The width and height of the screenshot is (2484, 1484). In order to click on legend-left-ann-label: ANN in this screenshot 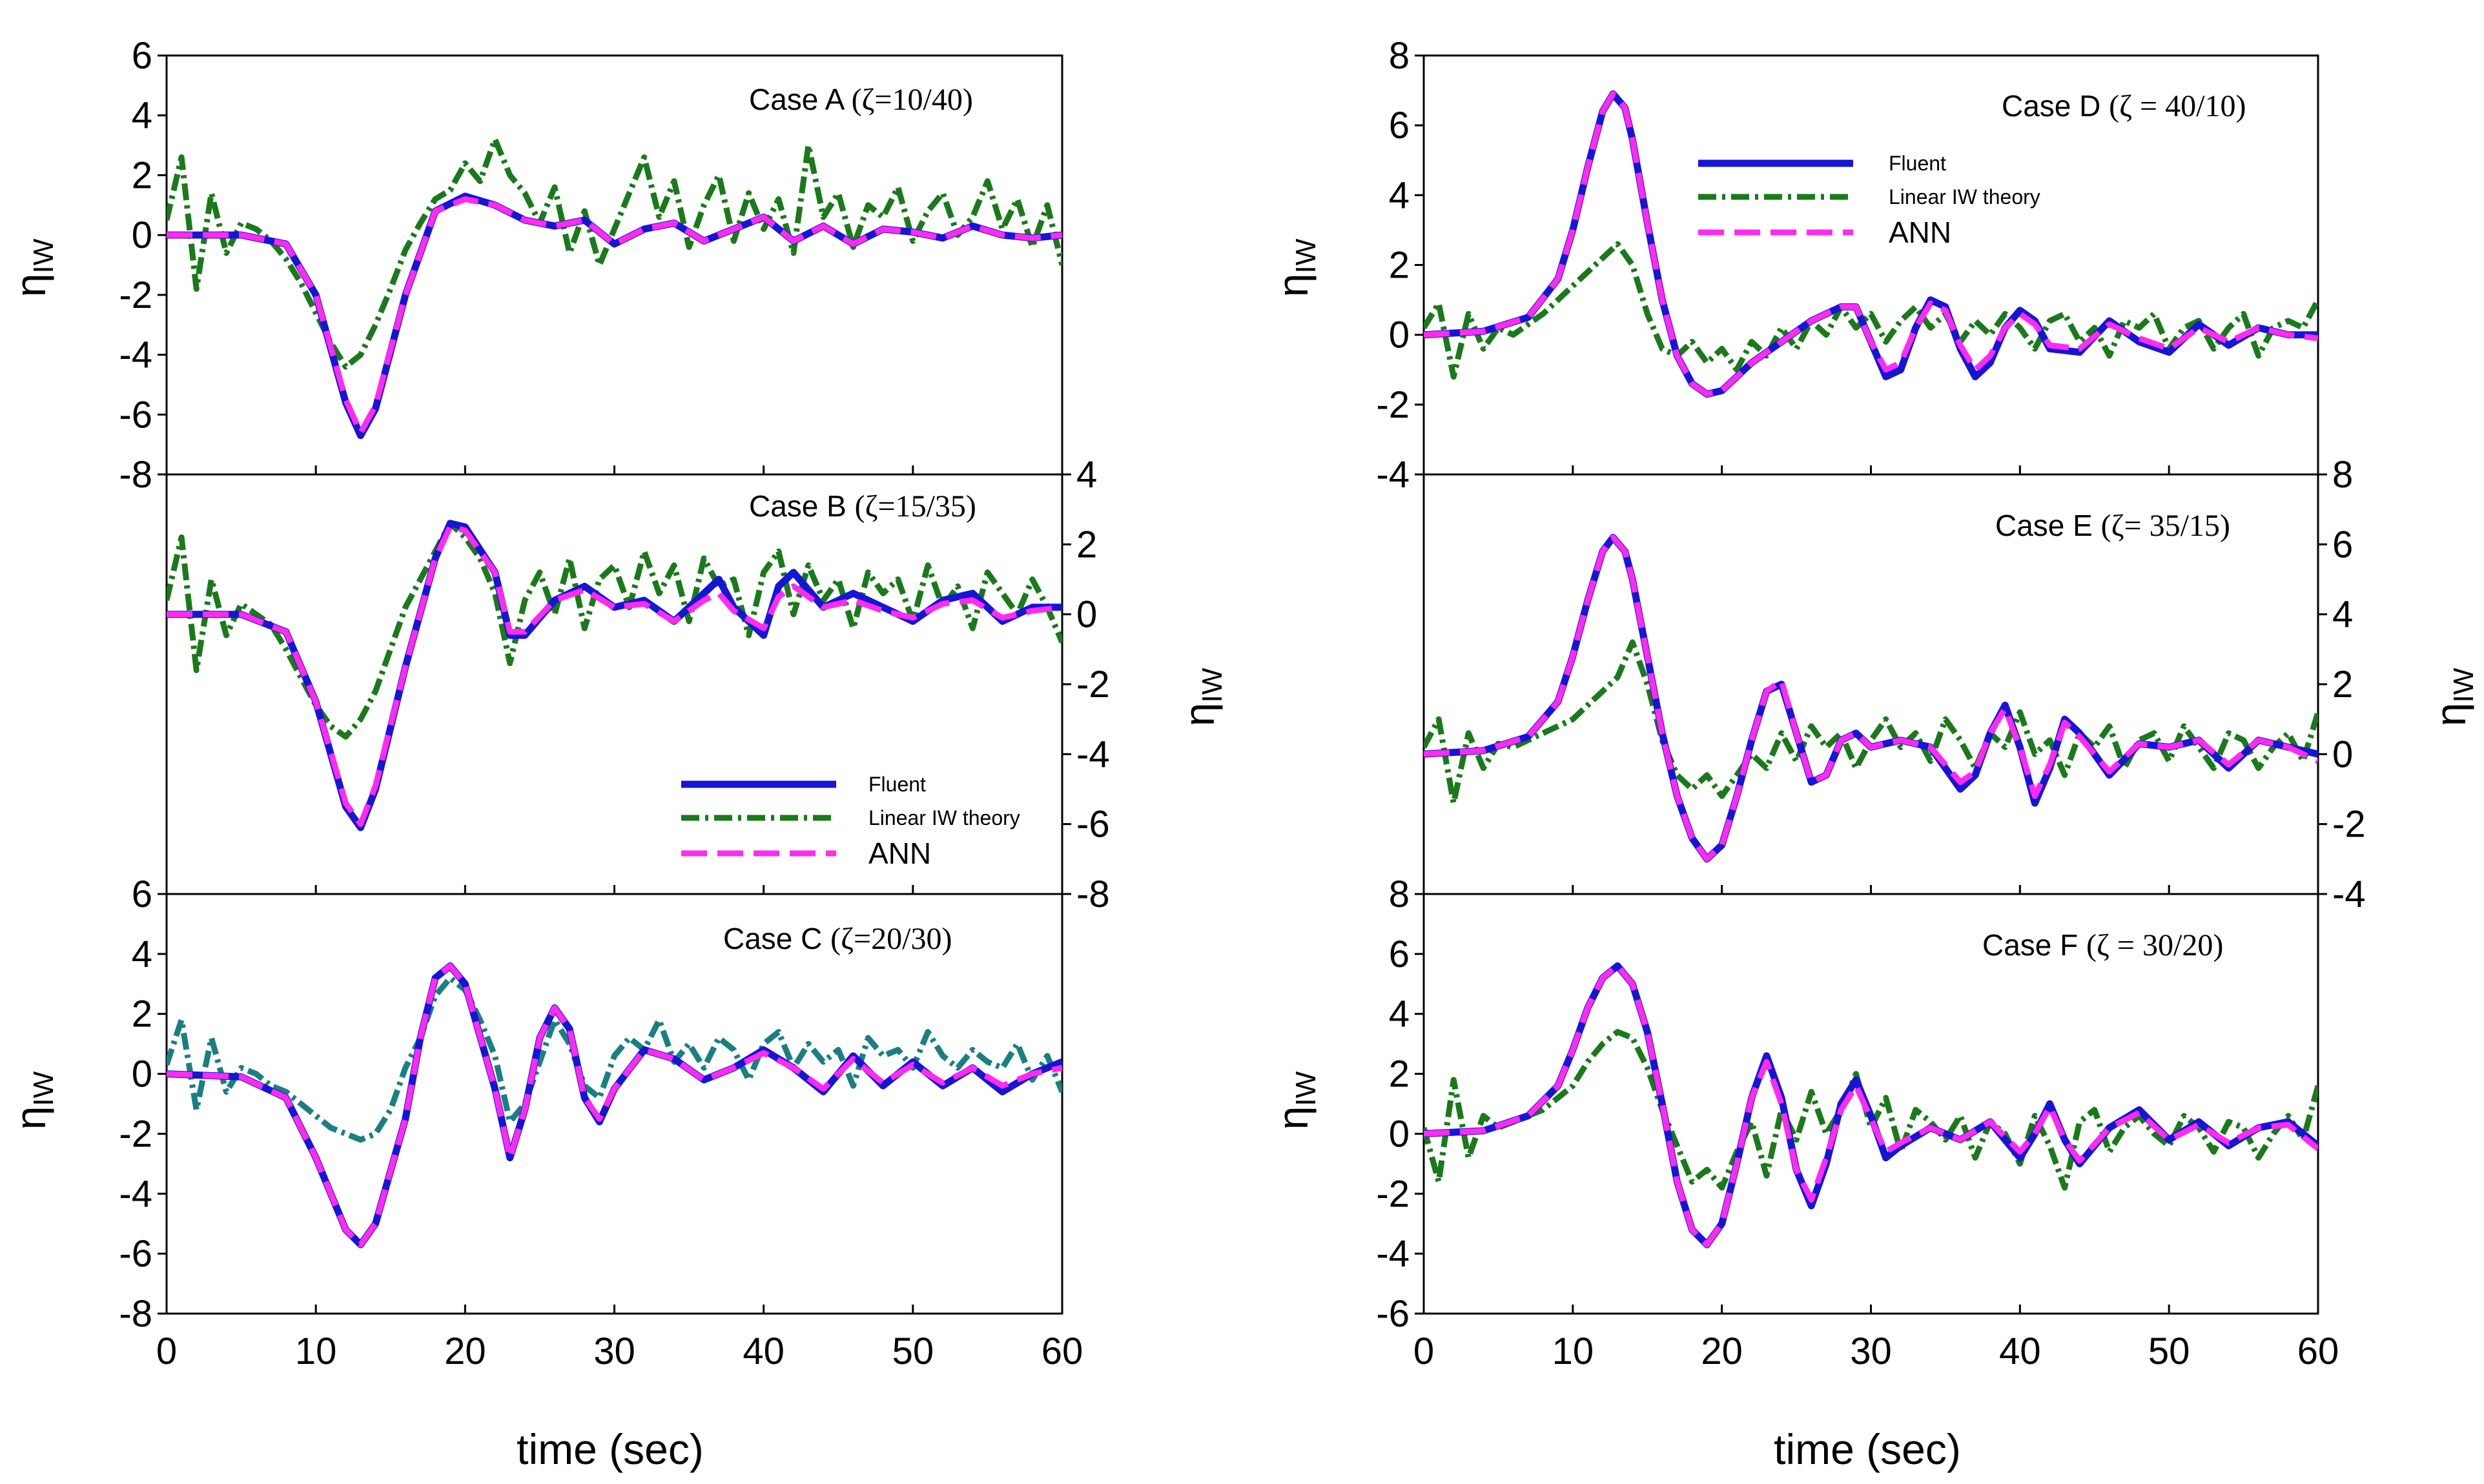, I will do `click(899, 853)`.